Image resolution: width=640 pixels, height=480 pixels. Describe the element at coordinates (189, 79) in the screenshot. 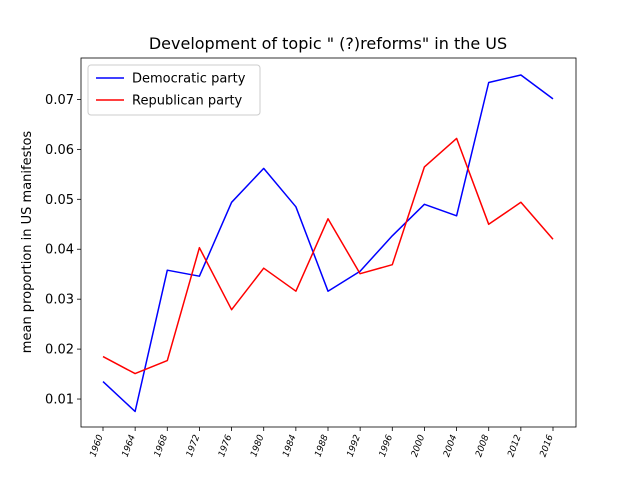

I see `legend-label-0: Democratic party` at that location.